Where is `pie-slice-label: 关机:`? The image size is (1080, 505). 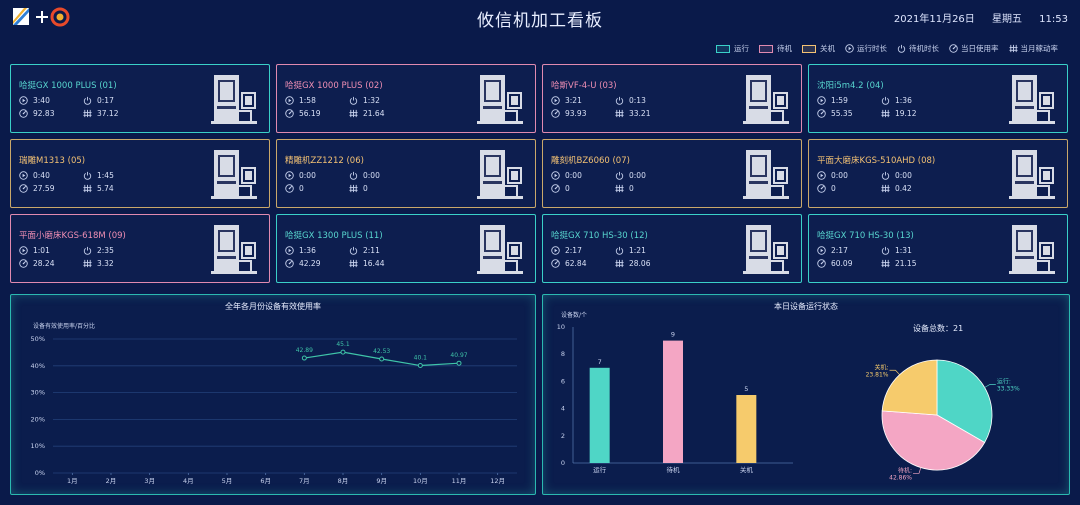
pie-slice-label: 关机: is located at coordinates (881, 367).